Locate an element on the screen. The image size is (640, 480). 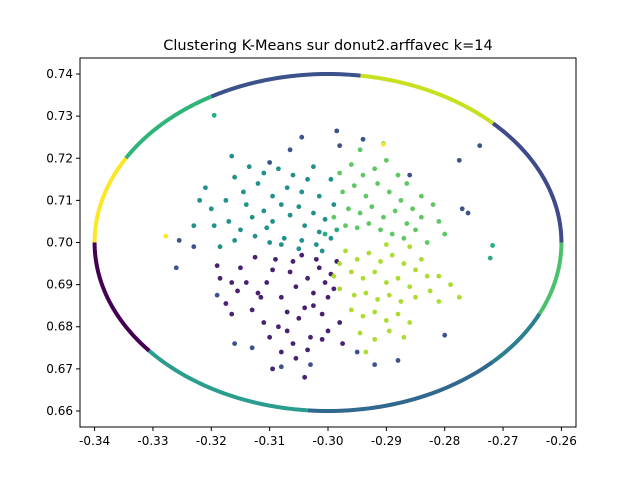
y-axis: 0.66 0.67 0.68 0.69 0.70 0.71 0.72 0.73 0.74 is located at coordinates (63, 242).